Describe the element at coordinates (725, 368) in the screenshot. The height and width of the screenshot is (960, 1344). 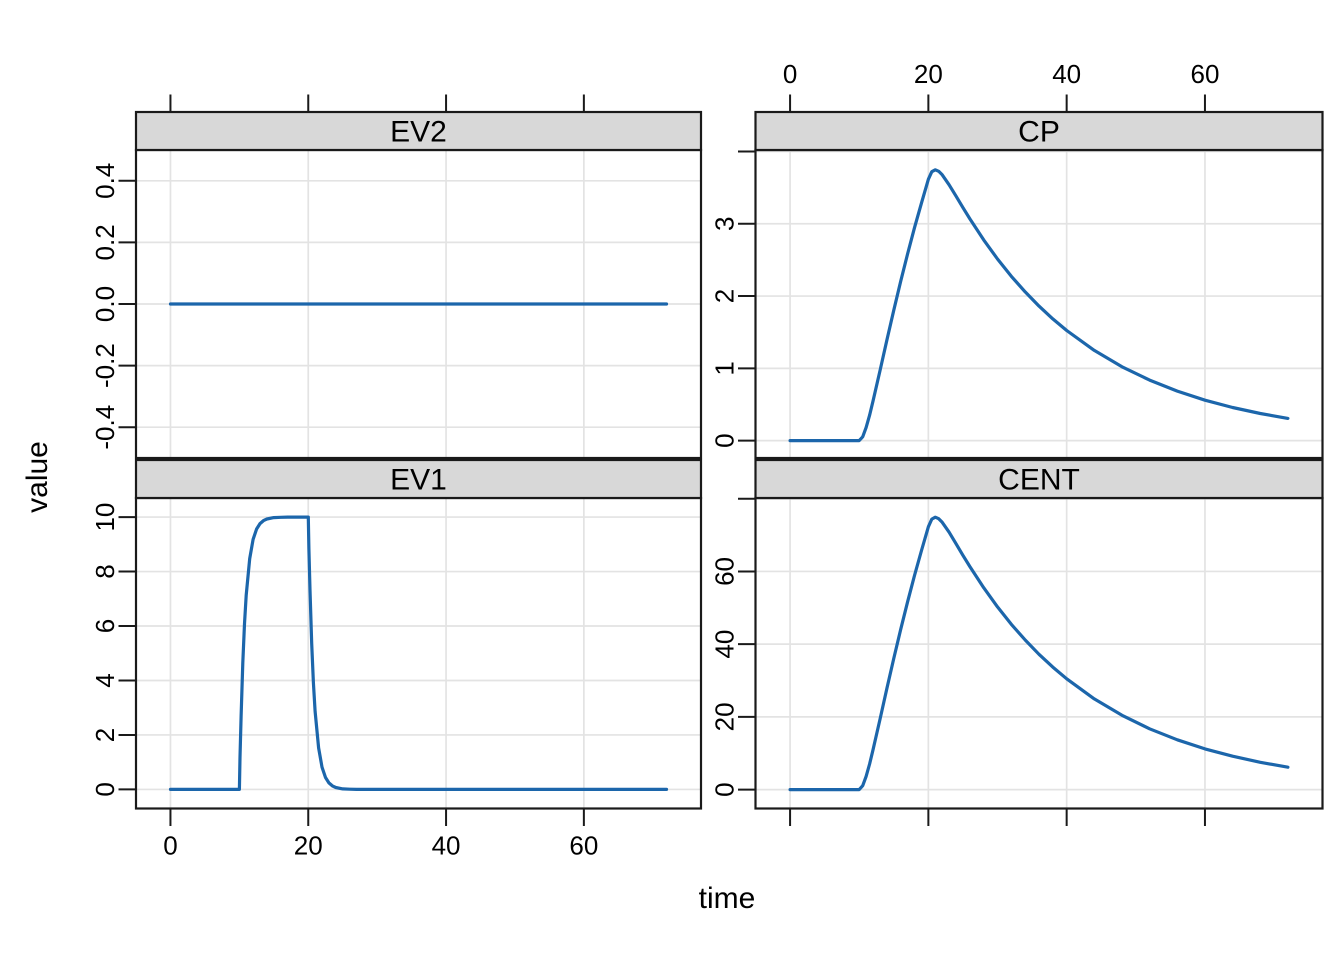
I see `y-axis-tick-label: 1` at that location.